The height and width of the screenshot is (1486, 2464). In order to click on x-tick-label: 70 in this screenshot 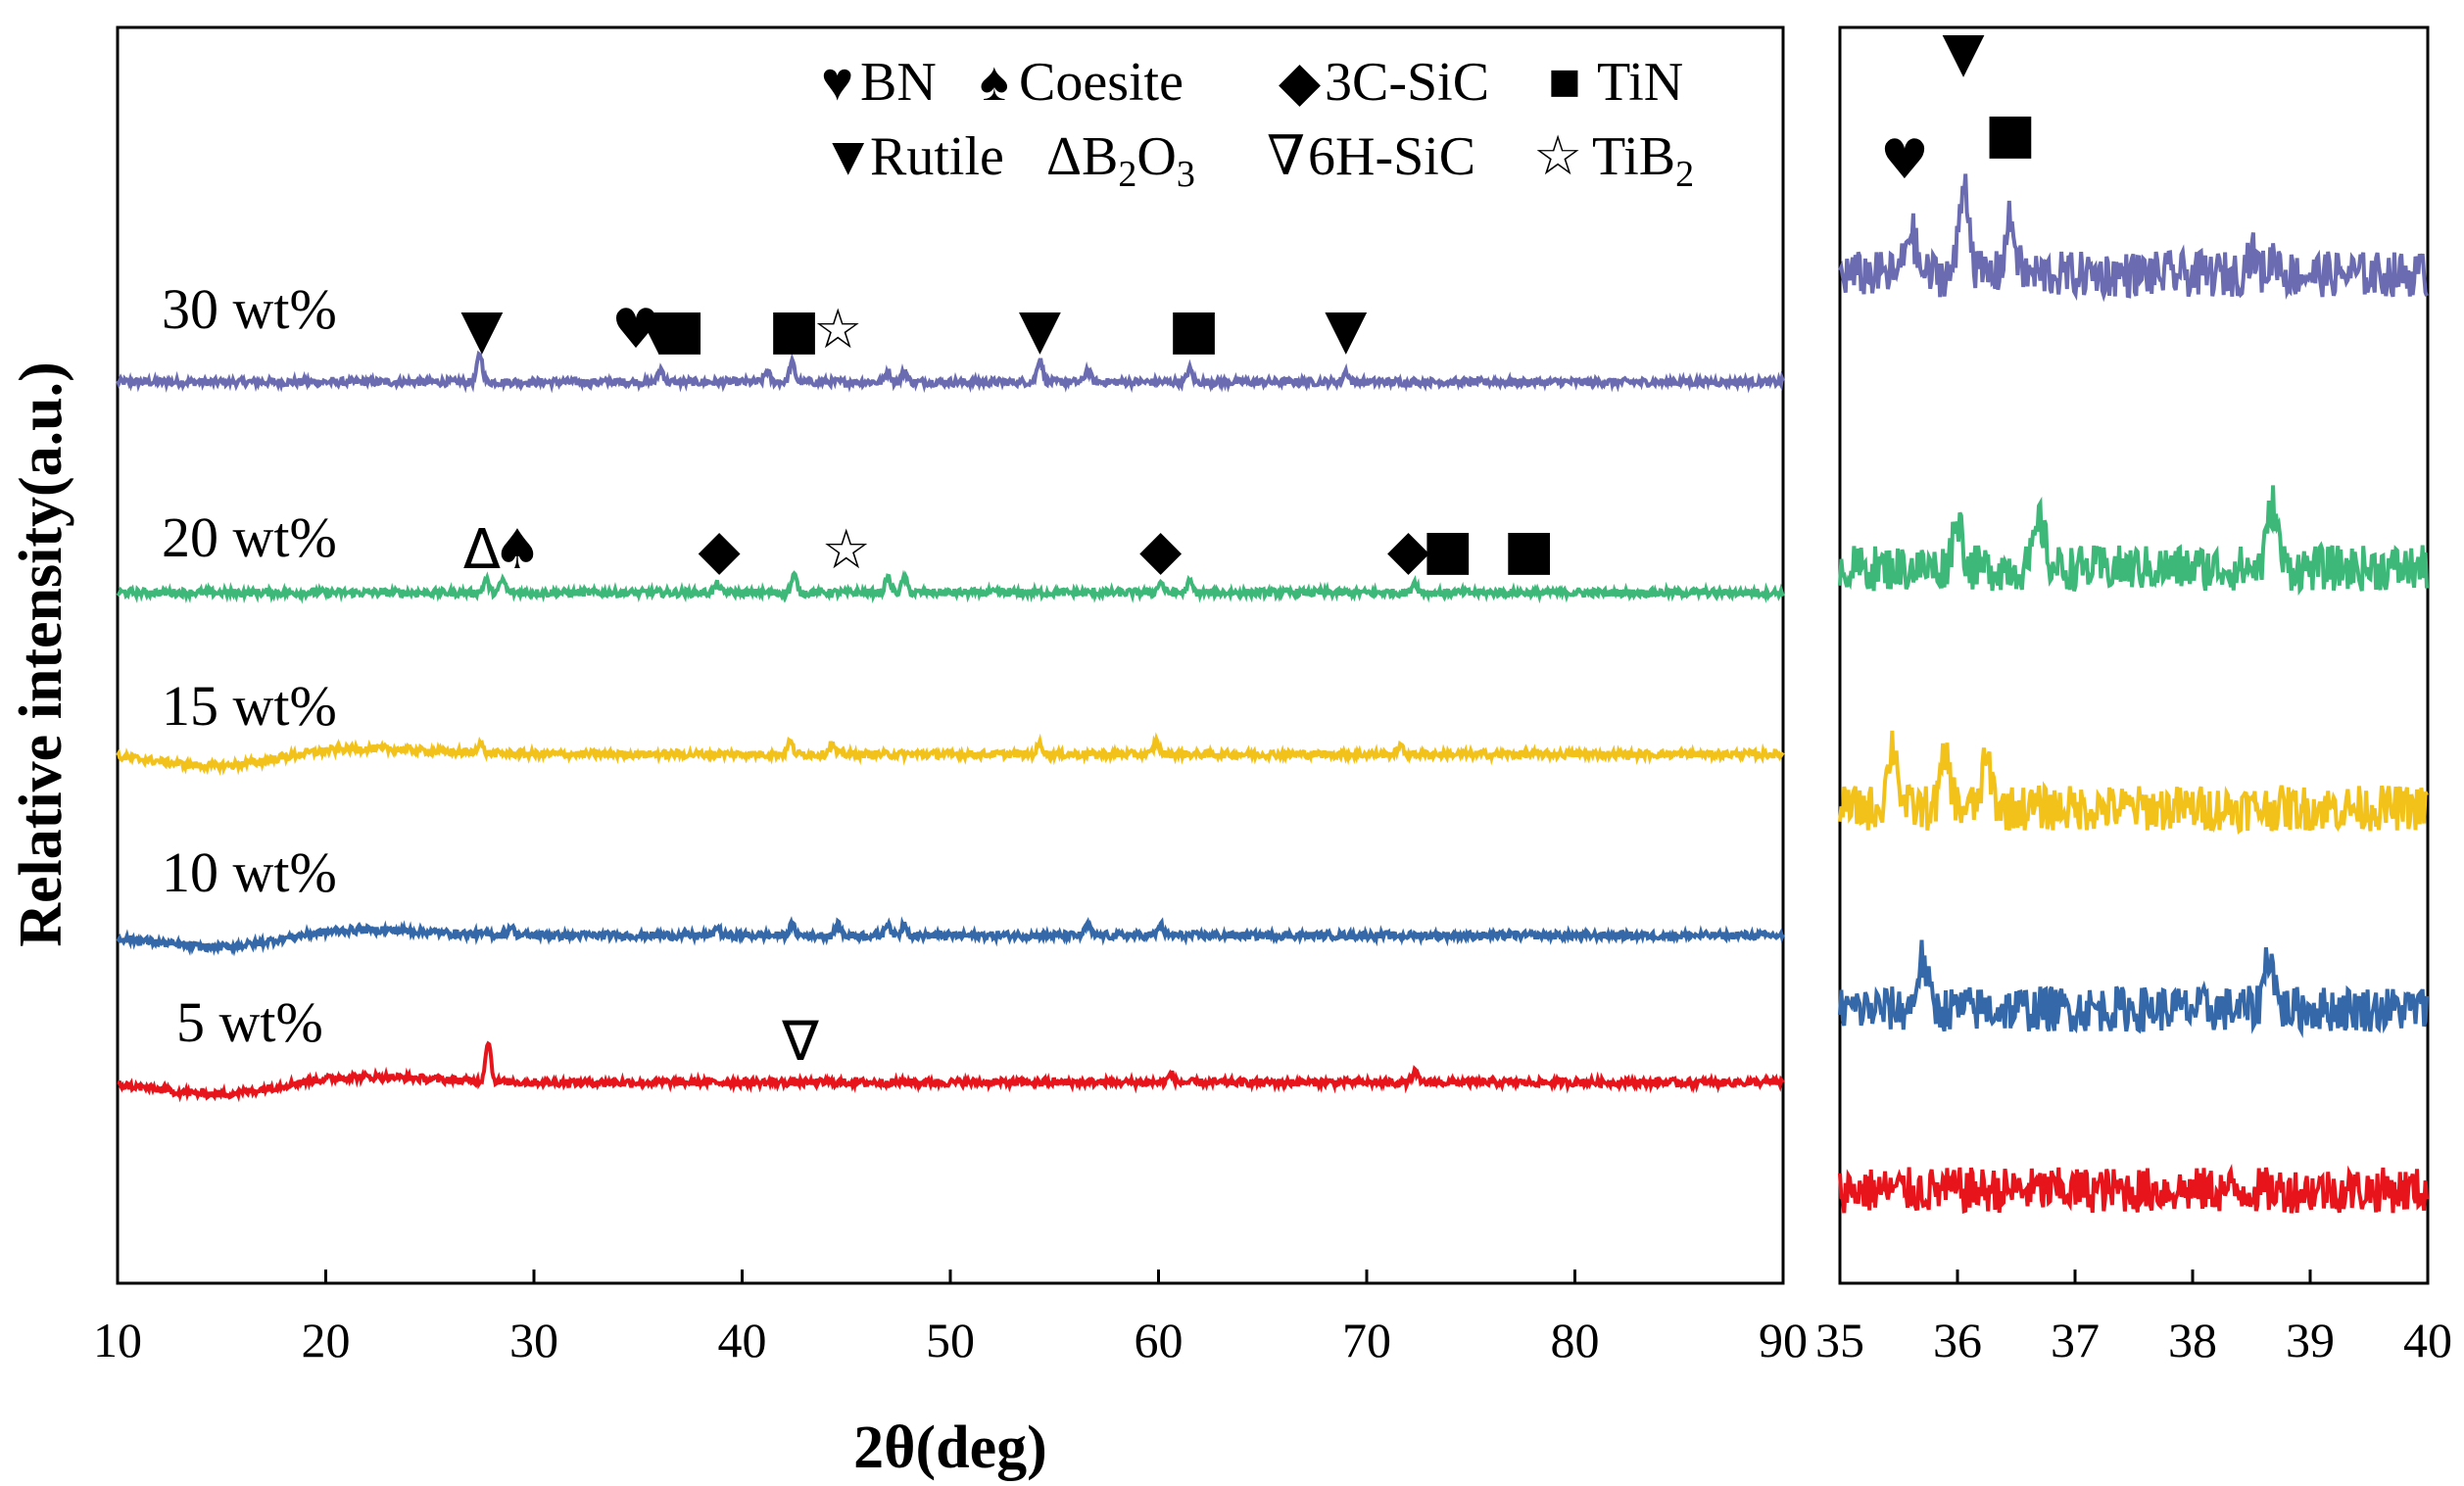, I will do `click(1367, 1340)`.